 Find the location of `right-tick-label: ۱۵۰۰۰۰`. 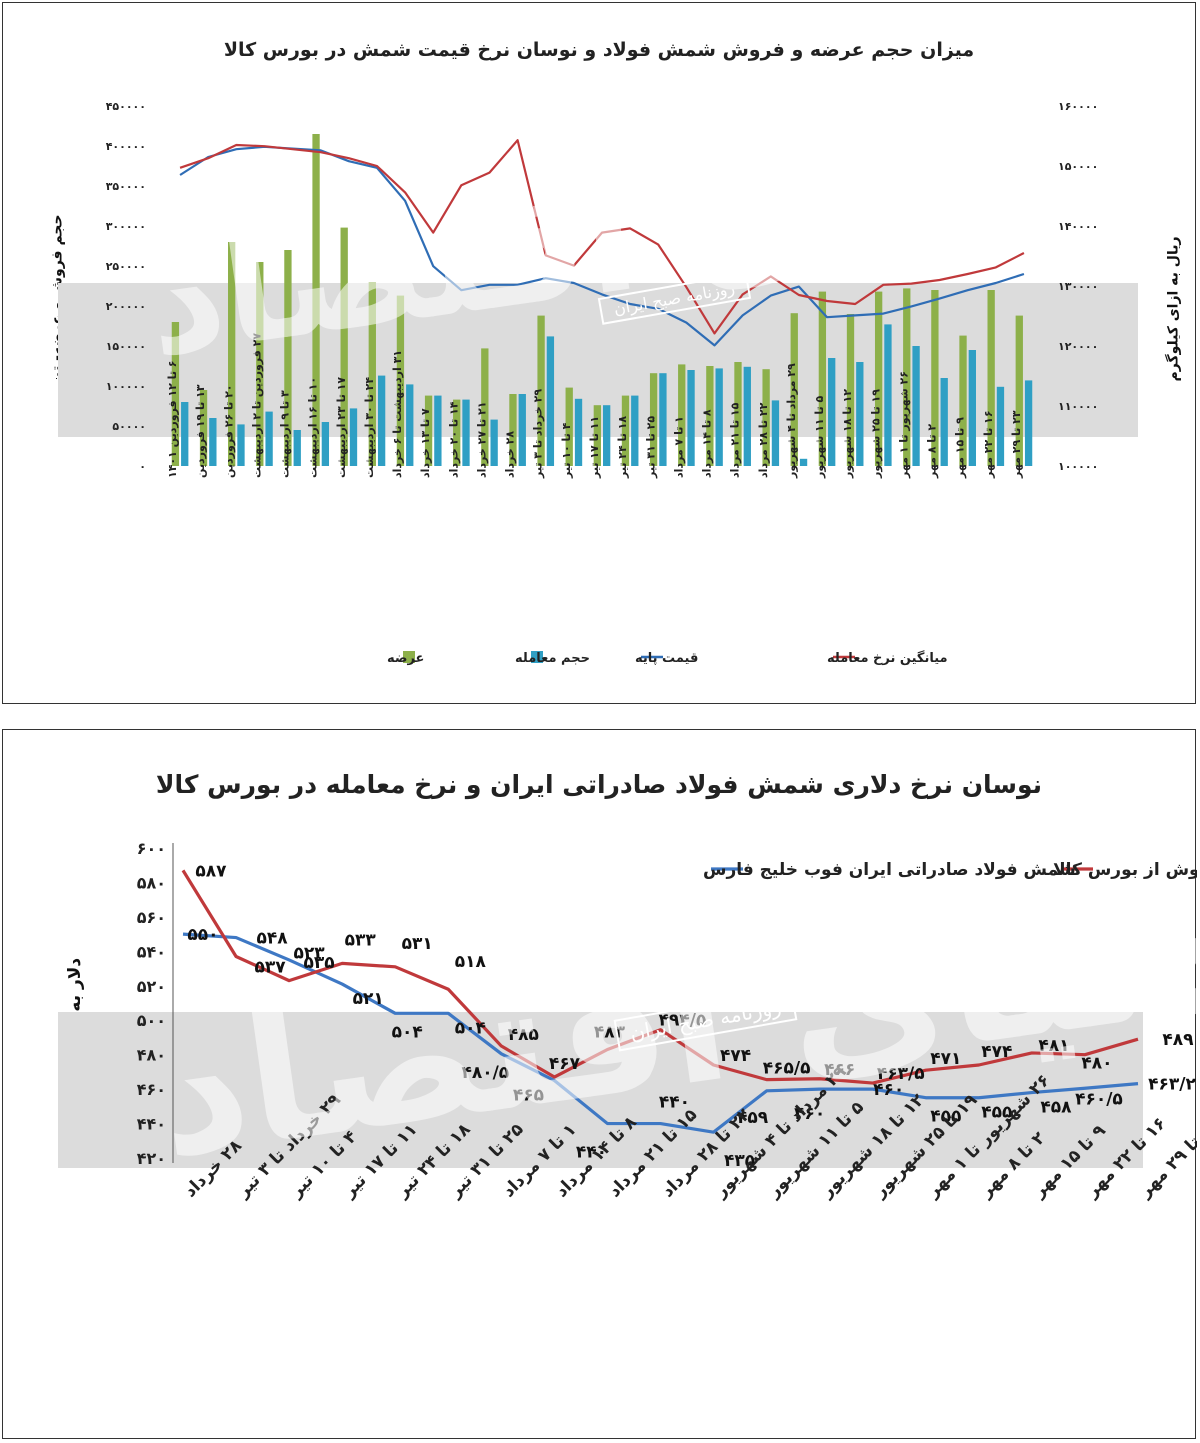

right-tick-label: ۱۵۰۰۰۰ is located at coordinates (1078, 166).